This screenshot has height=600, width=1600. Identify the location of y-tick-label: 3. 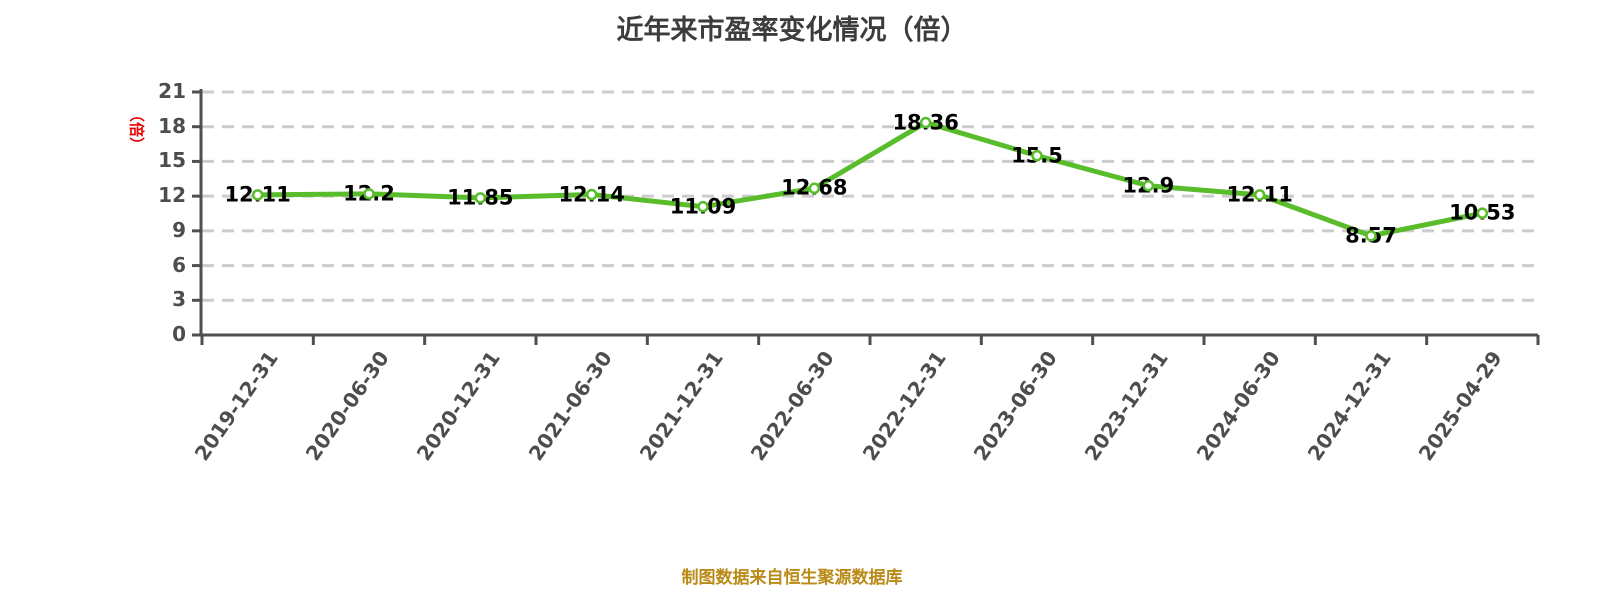
(179, 299).